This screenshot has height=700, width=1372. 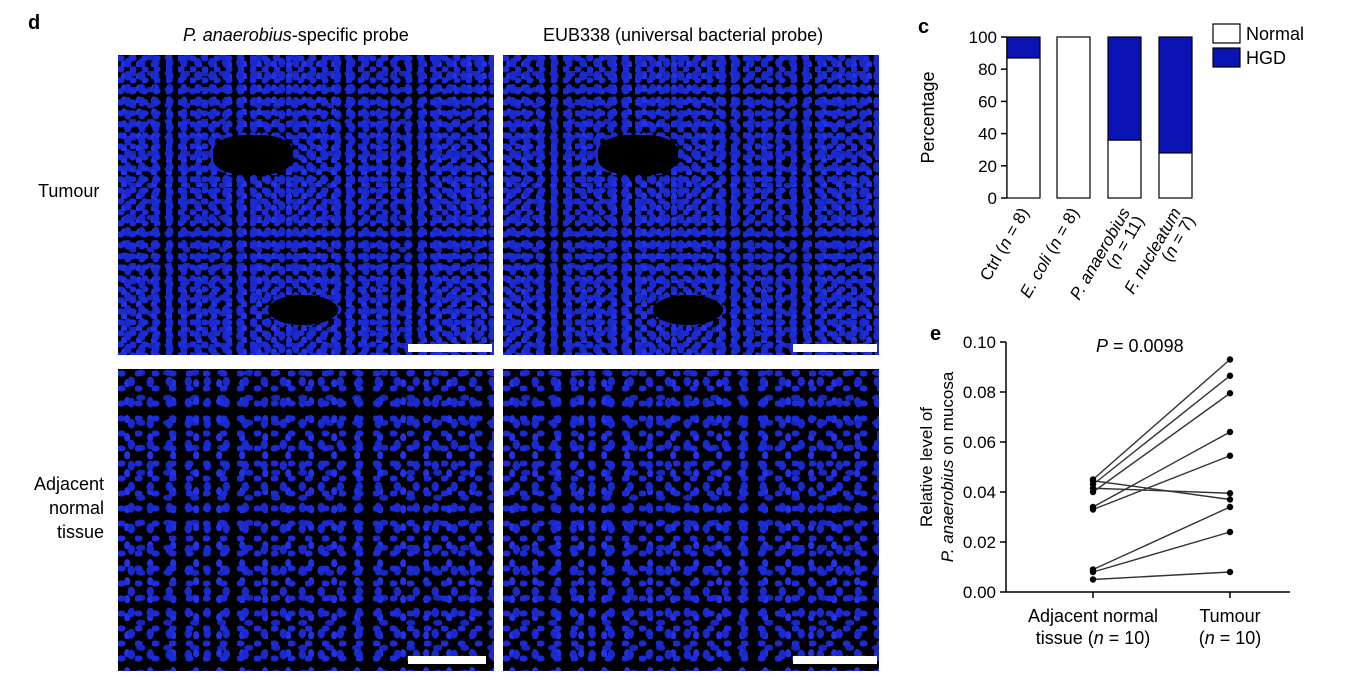 I want to click on y-tick-label: 40, so click(x=987, y=134).